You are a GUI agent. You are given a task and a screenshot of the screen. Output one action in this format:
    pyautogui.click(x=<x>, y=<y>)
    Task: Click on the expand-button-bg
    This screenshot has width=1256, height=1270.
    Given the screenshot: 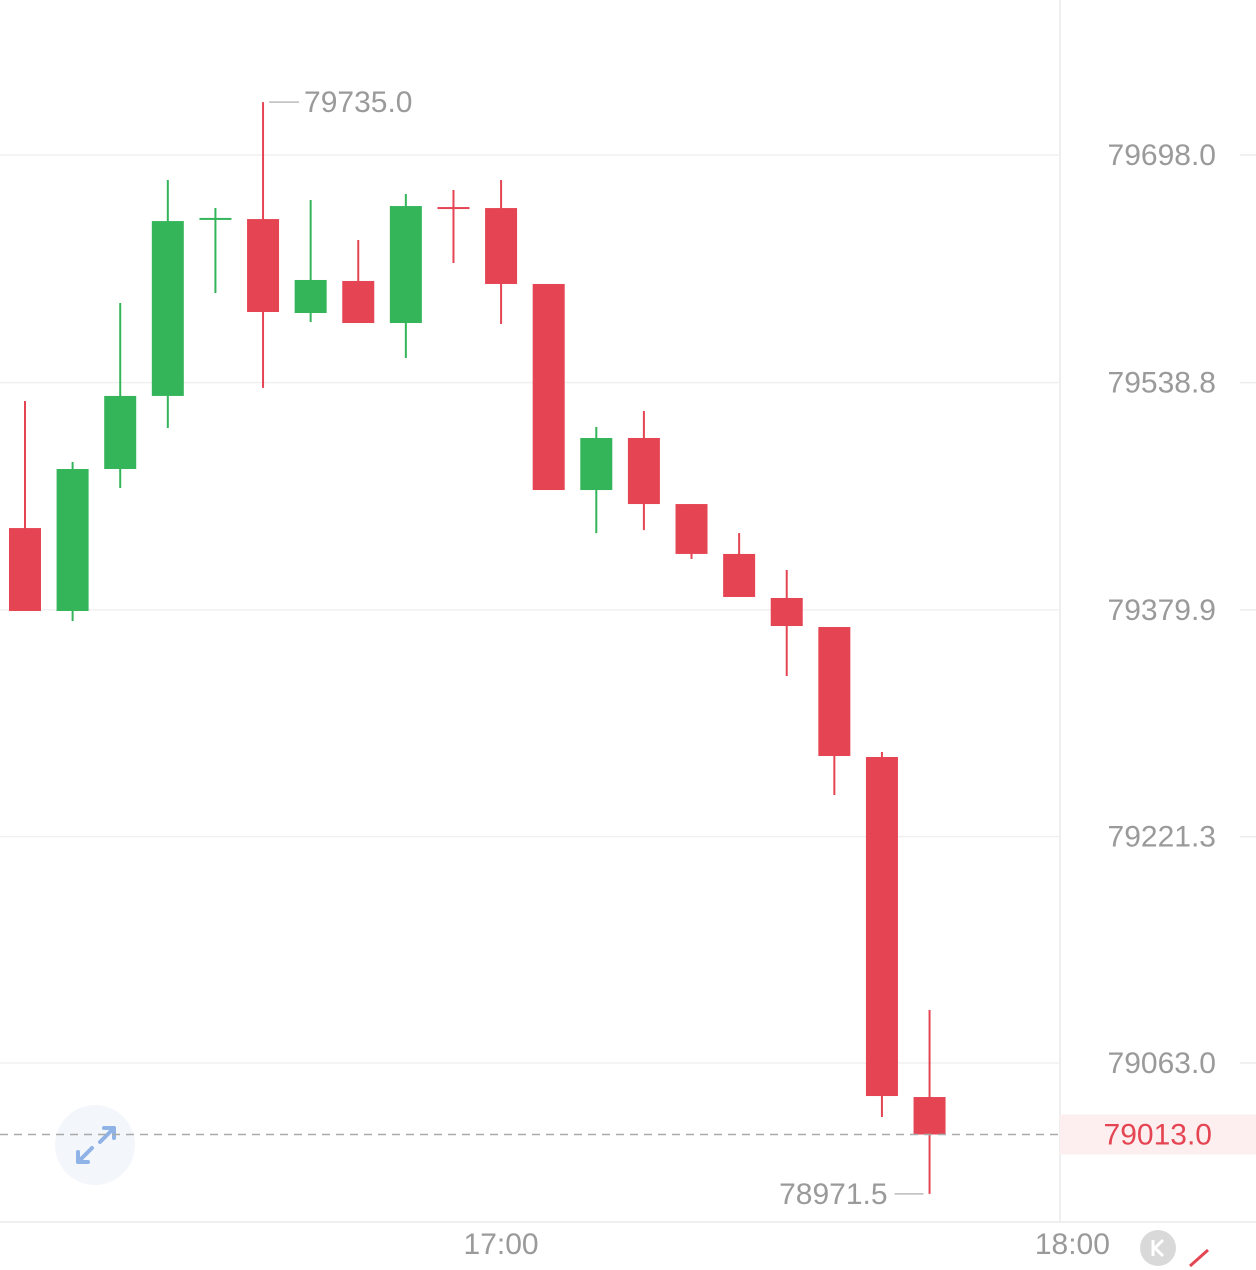 What is the action you would take?
    pyautogui.click(x=95, y=1145)
    